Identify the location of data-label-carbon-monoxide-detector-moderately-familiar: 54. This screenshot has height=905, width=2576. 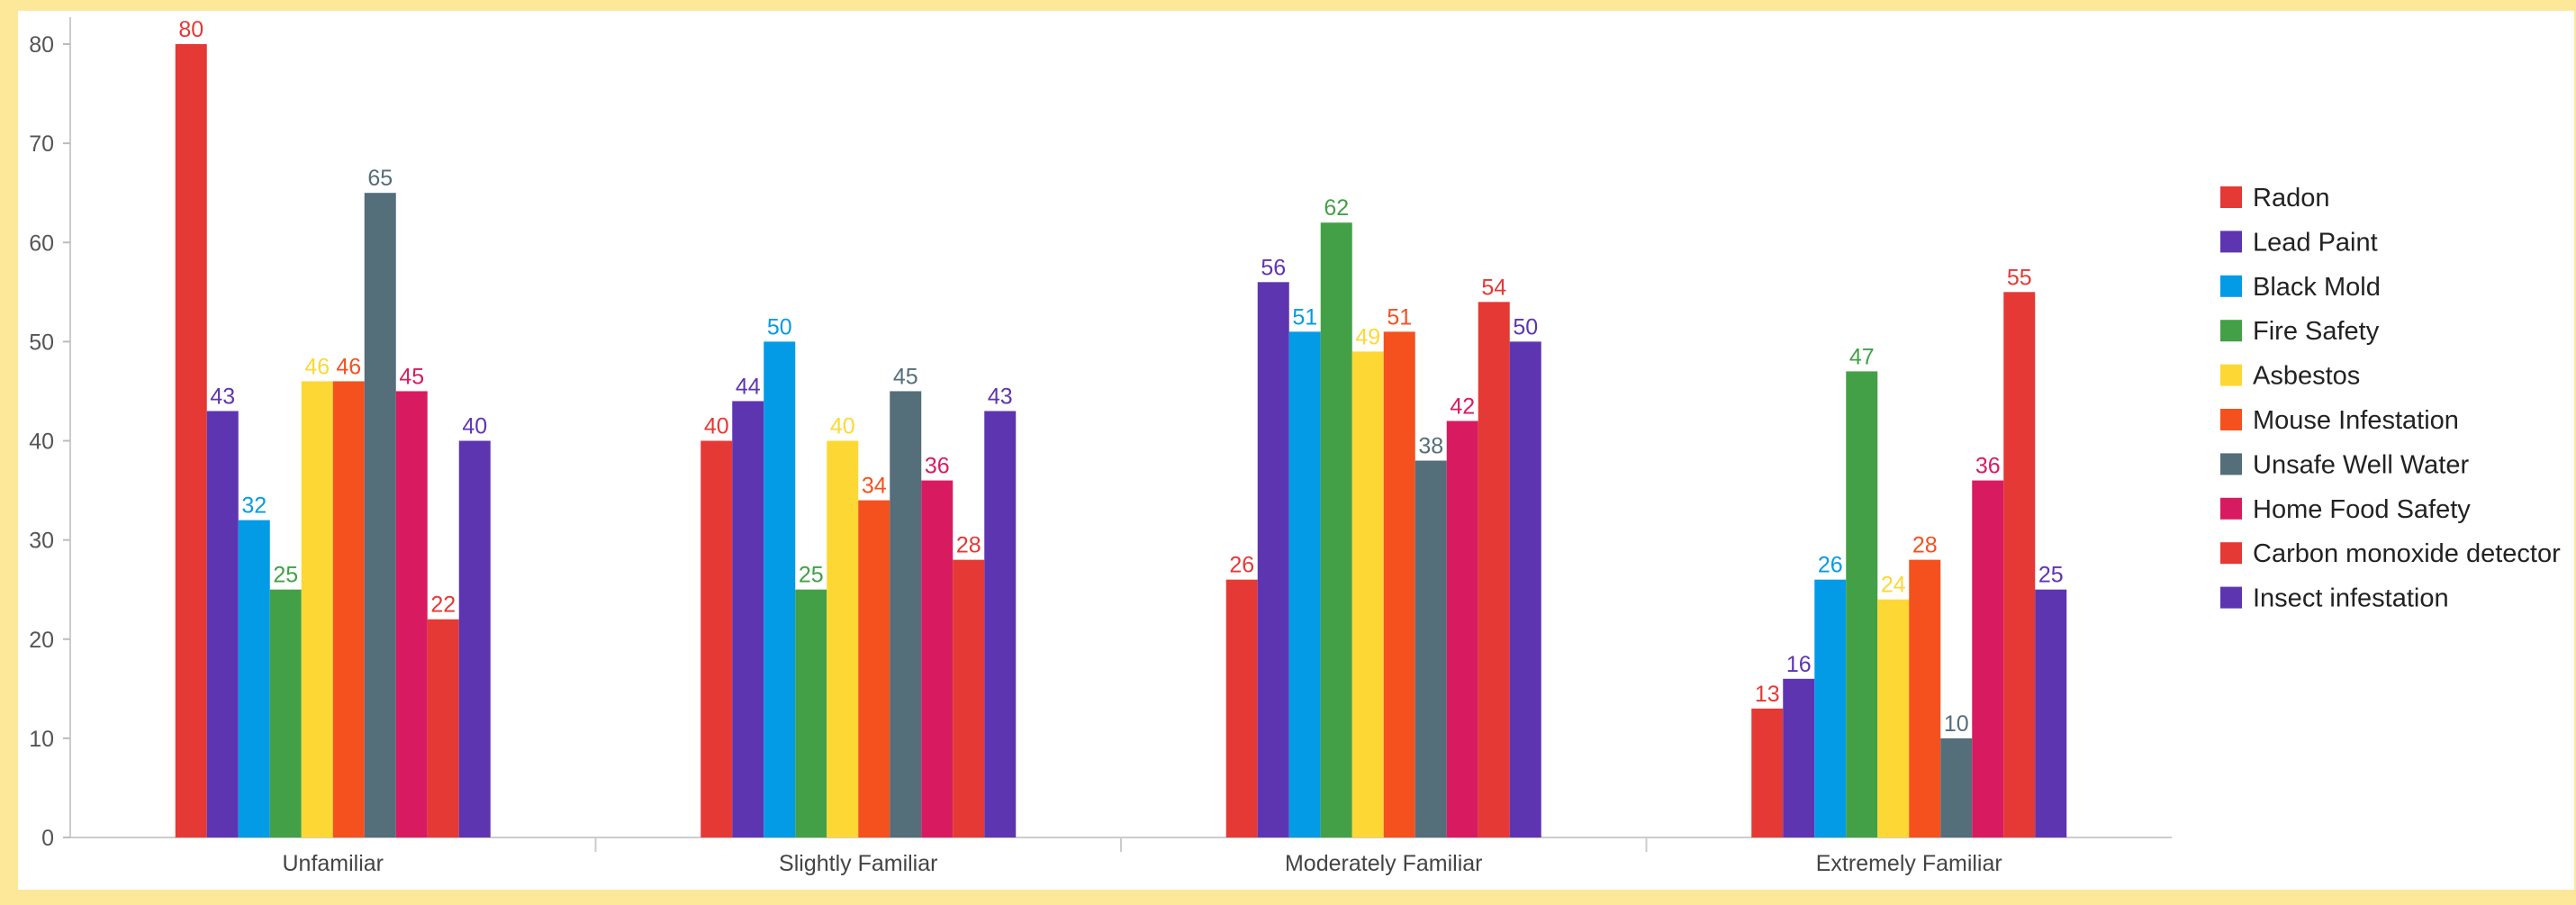
(1493, 287).